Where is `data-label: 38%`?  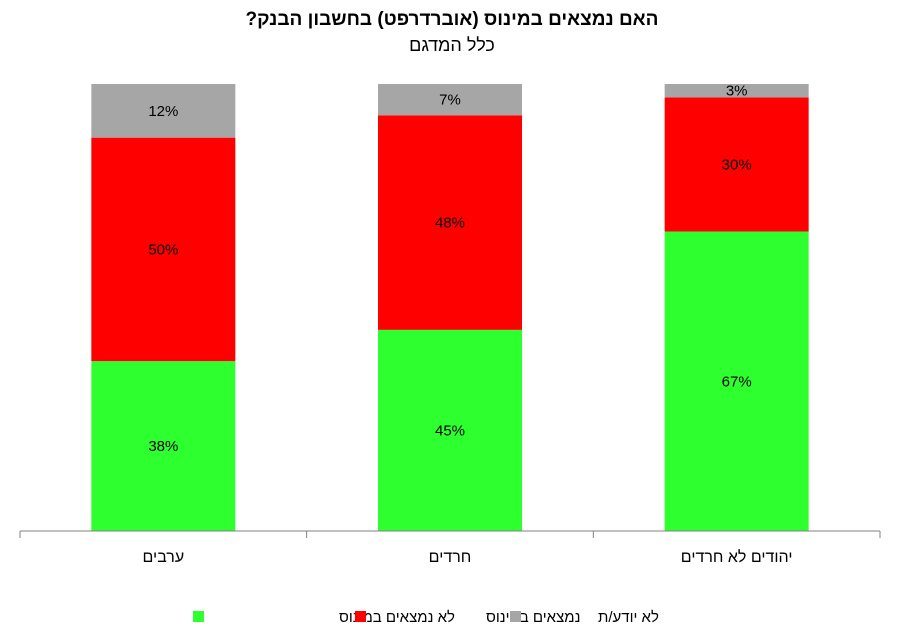 data-label: 38% is located at coordinates (163, 446).